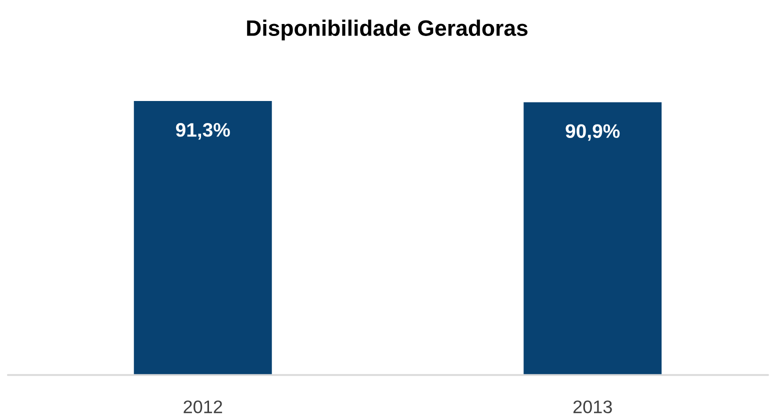  Describe the element at coordinates (203, 407) in the screenshot. I see `x-tick-label: 2012` at that location.